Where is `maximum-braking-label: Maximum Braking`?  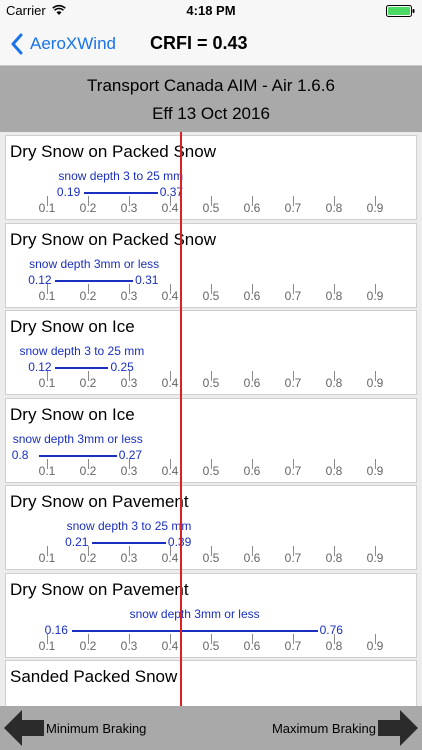
maximum-braking-label: Maximum Braking is located at coordinates (323, 728).